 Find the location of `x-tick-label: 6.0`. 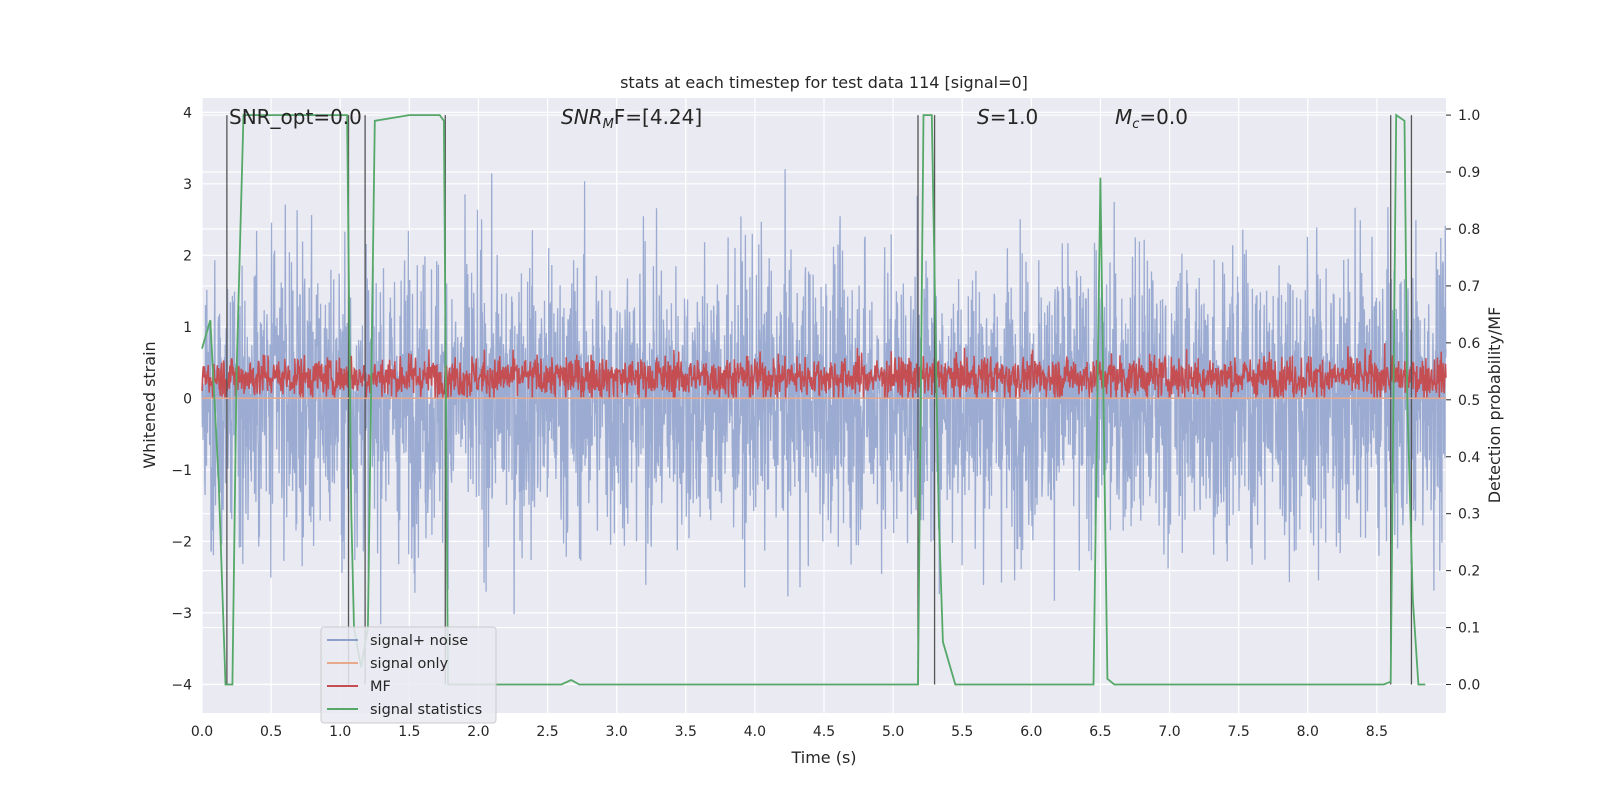

x-tick-label: 6.0 is located at coordinates (1031, 732).